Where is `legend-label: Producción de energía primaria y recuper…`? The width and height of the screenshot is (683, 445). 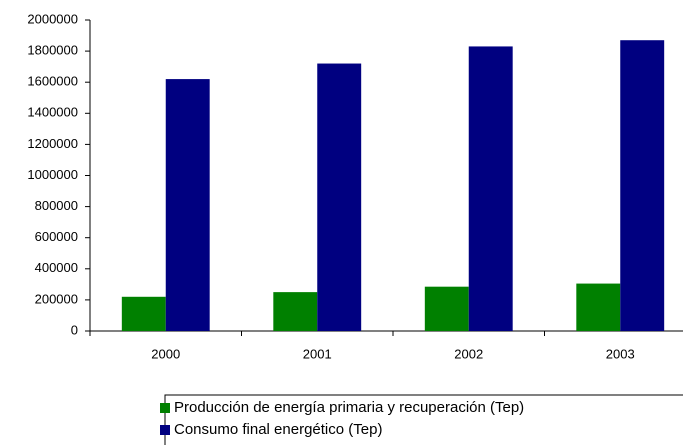 legend-label: Producción de energía primaria y recuper… is located at coordinates (349, 407).